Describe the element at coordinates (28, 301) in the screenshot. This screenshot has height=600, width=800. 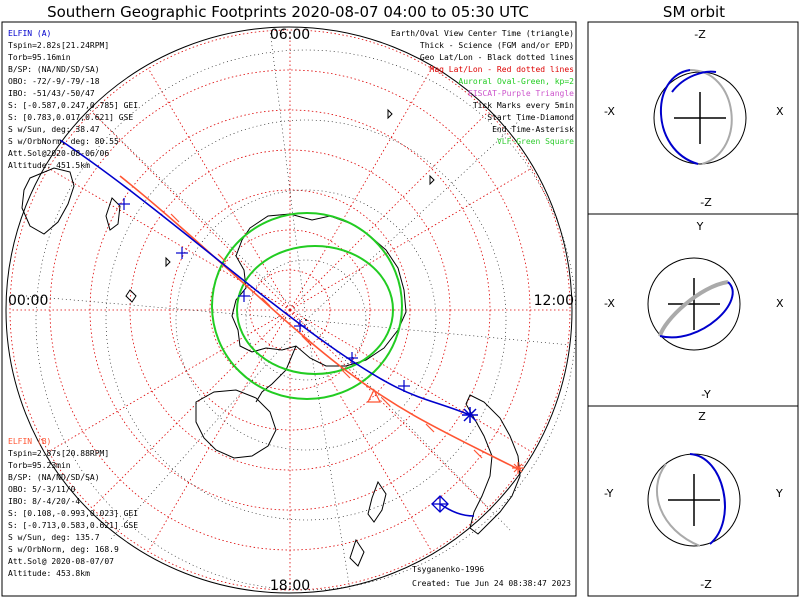
I see `time-label-left: 00:00` at that location.